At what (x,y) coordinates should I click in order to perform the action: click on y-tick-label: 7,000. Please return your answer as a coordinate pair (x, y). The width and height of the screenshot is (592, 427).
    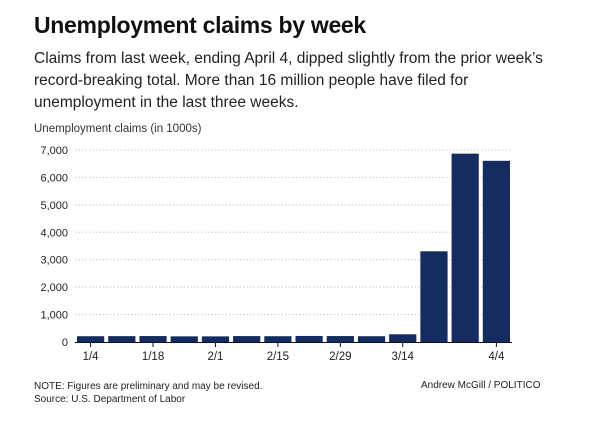
    Looking at the image, I should click on (54, 151).